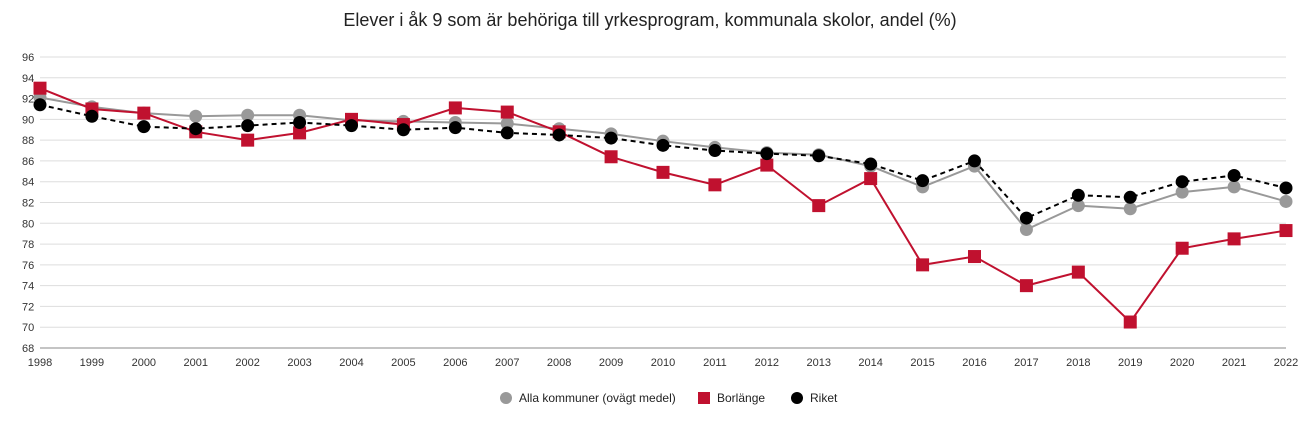 The height and width of the screenshot is (428, 1300). What do you see at coordinates (870, 363) in the screenshot?
I see `x-tick-label: 2014` at bounding box center [870, 363].